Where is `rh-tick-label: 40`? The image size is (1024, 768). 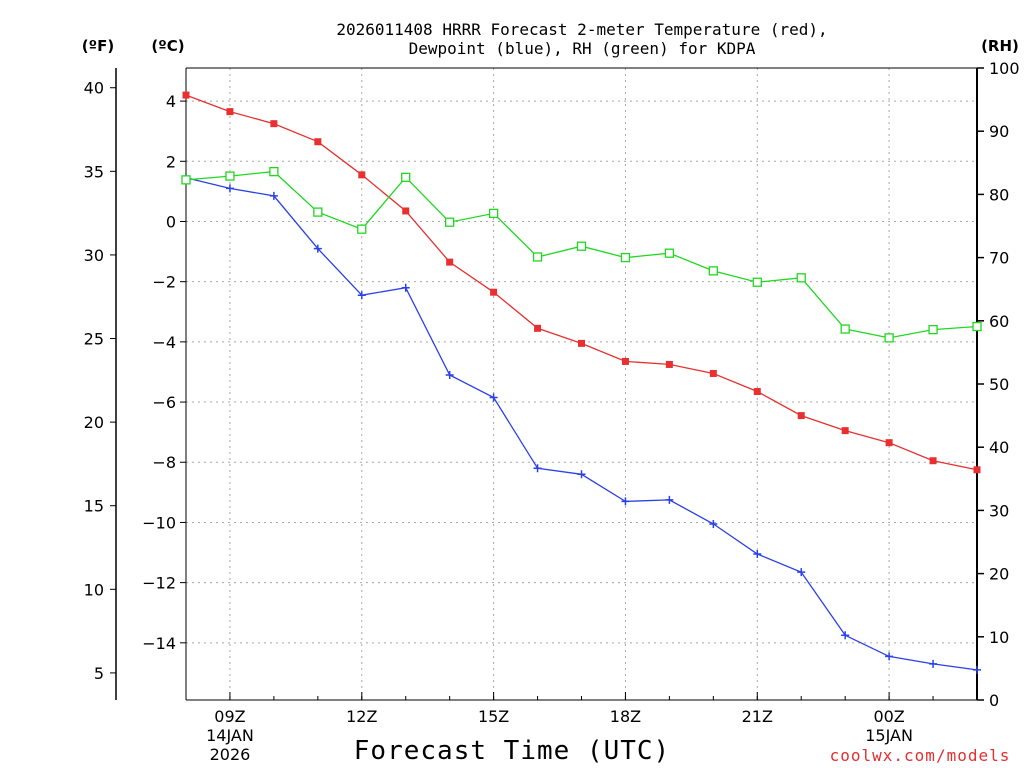
rh-tick-label: 40 is located at coordinates (999, 447).